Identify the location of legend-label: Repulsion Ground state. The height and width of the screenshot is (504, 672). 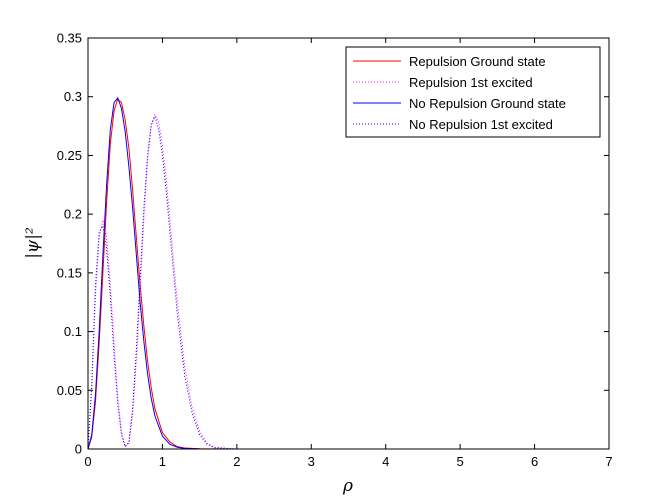
(477, 61).